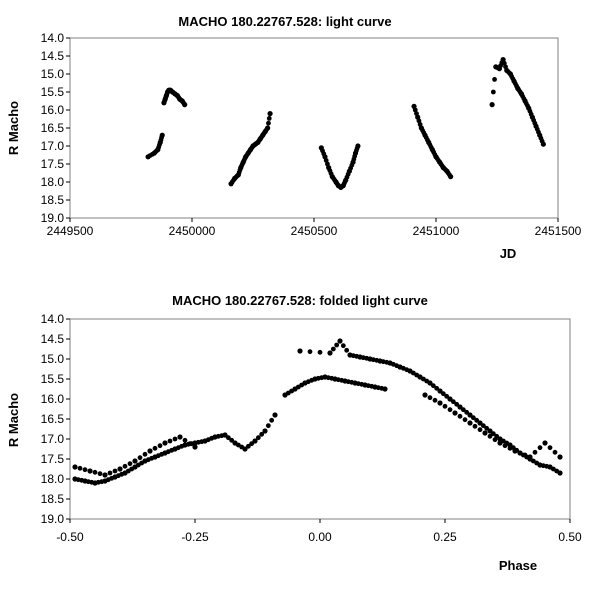 The width and height of the screenshot is (600, 600). Describe the element at coordinates (53, 164) in the screenshot. I see `y-tick-label: 17.5` at that location.